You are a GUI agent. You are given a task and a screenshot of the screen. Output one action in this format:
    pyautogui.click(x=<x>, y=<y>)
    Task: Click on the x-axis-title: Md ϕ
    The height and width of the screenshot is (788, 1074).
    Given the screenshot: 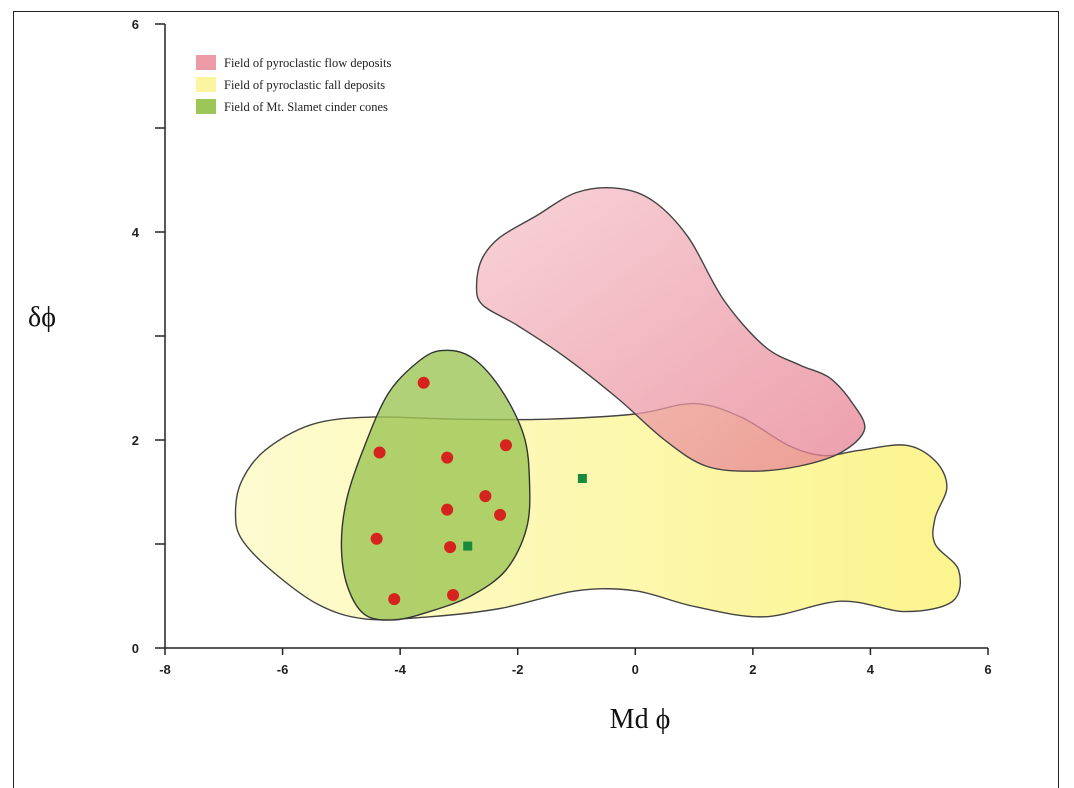 What is the action you would take?
    pyautogui.click(x=640, y=719)
    